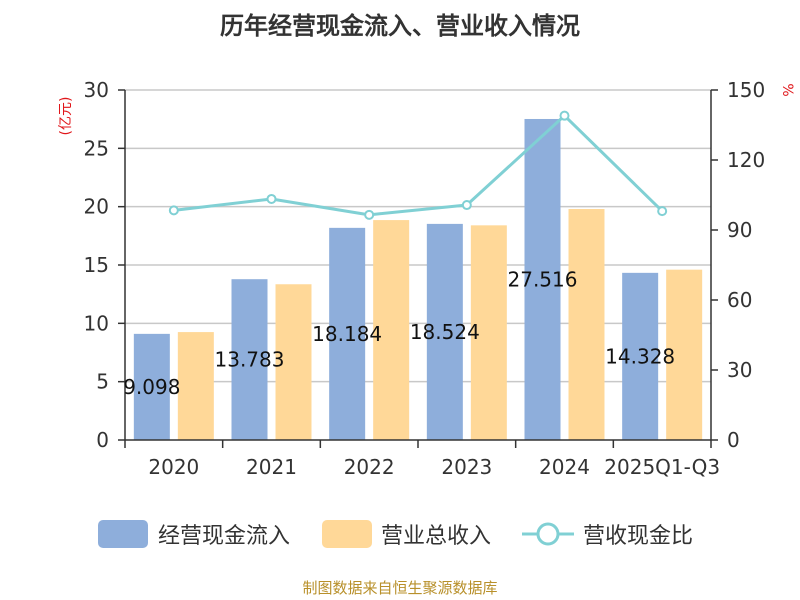 This screenshot has width=800, height=600. I want to click on right-tick-label-120: 120, so click(746, 160).